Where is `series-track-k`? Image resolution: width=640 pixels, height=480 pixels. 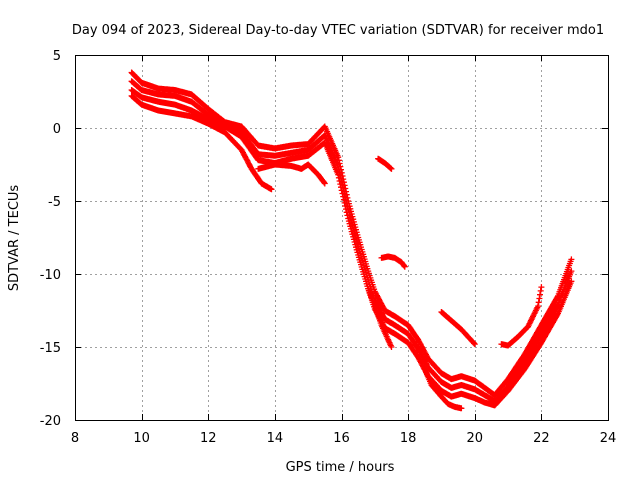
series-track-k is located at coordinates (521, 316).